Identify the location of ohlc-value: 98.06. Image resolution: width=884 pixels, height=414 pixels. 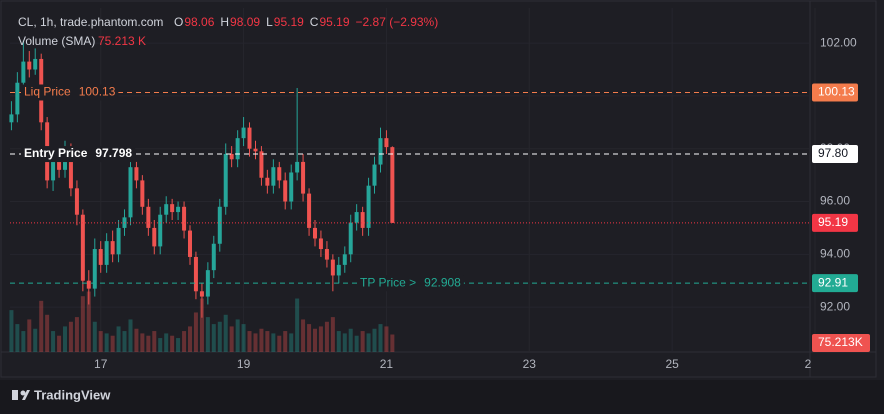
(199, 22).